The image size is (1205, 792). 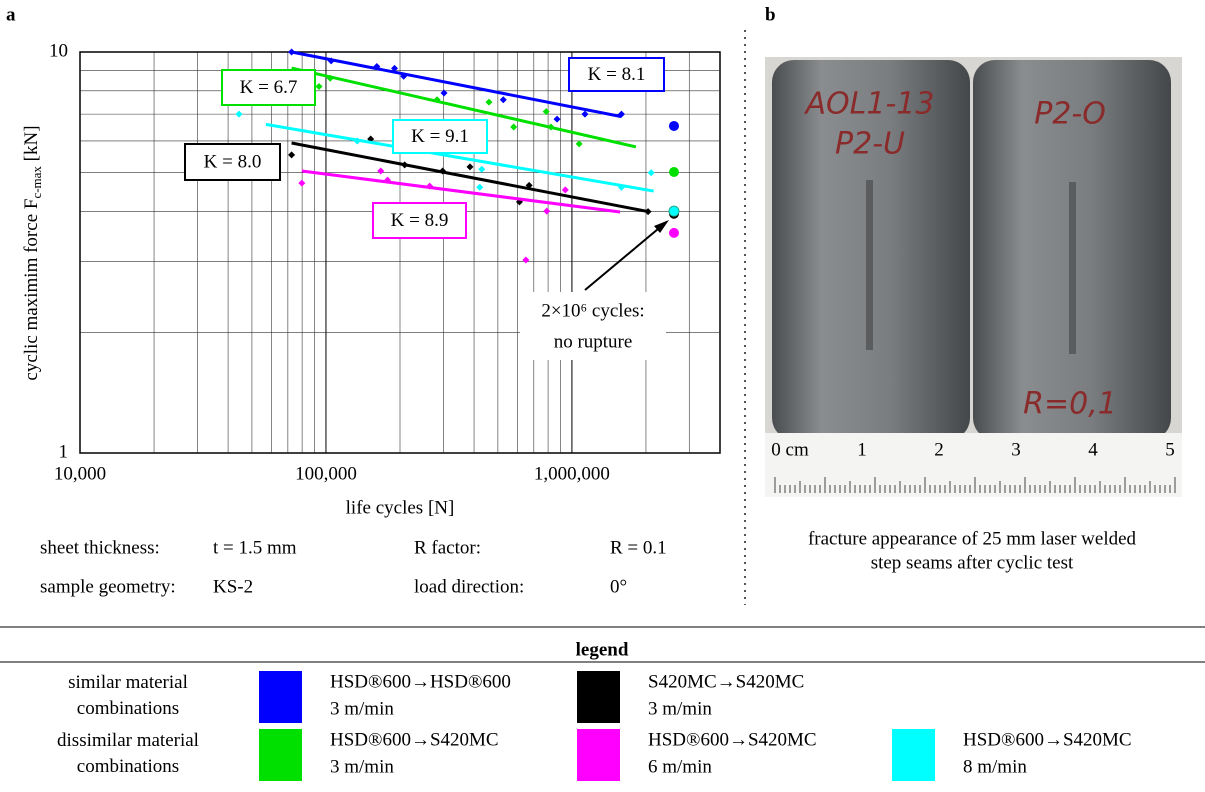 What do you see at coordinates (469, 586) in the screenshot?
I see `parameter: load direction:` at bounding box center [469, 586].